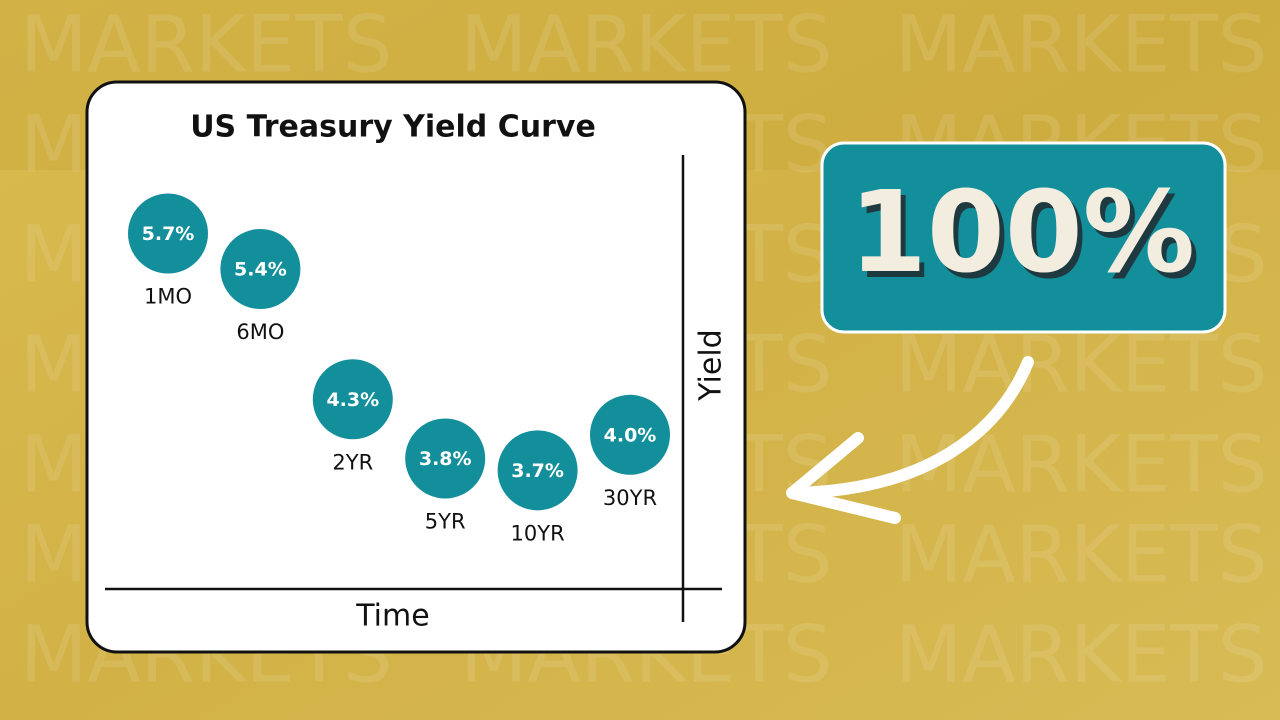 This screenshot has width=1280, height=720. What do you see at coordinates (711, 365) in the screenshot?
I see `y-axis-label: Yield` at bounding box center [711, 365].